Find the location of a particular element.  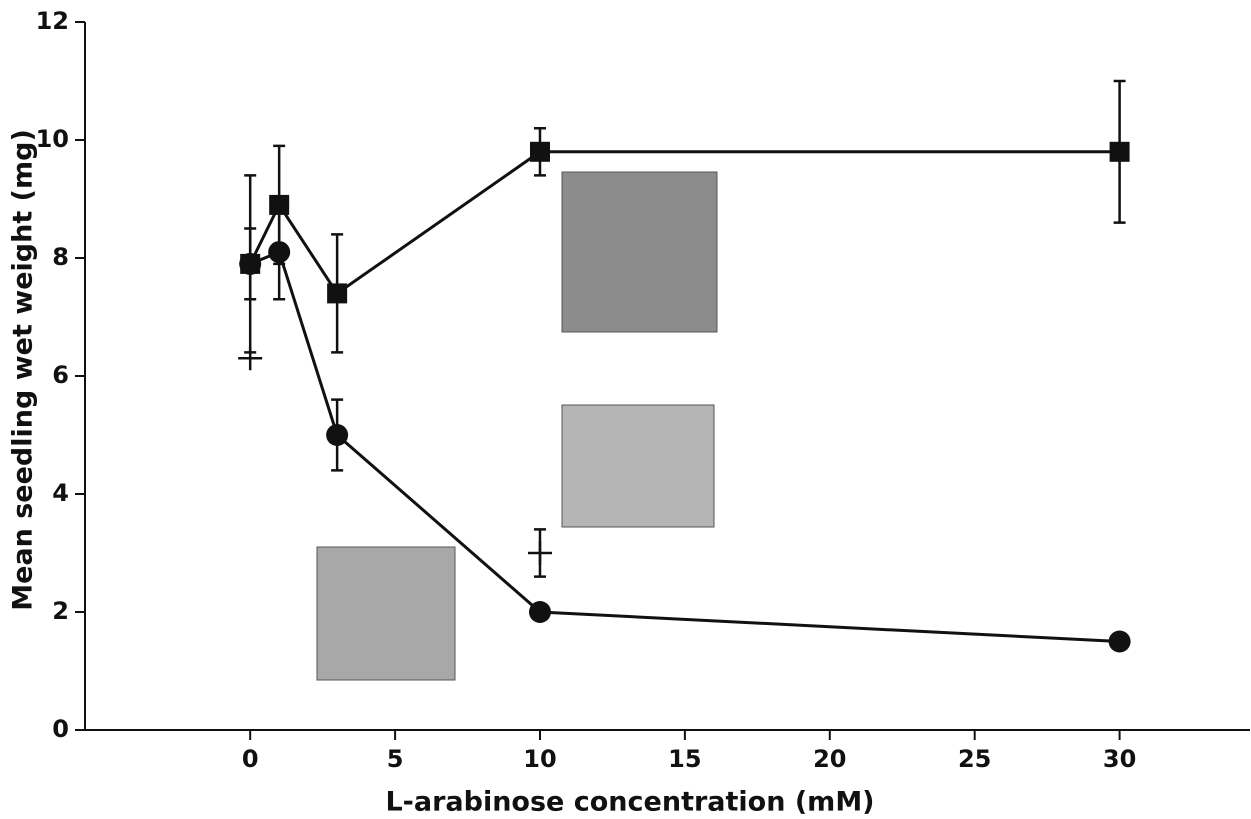

y-tick-label: 0 is located at coordinates (60, 729).